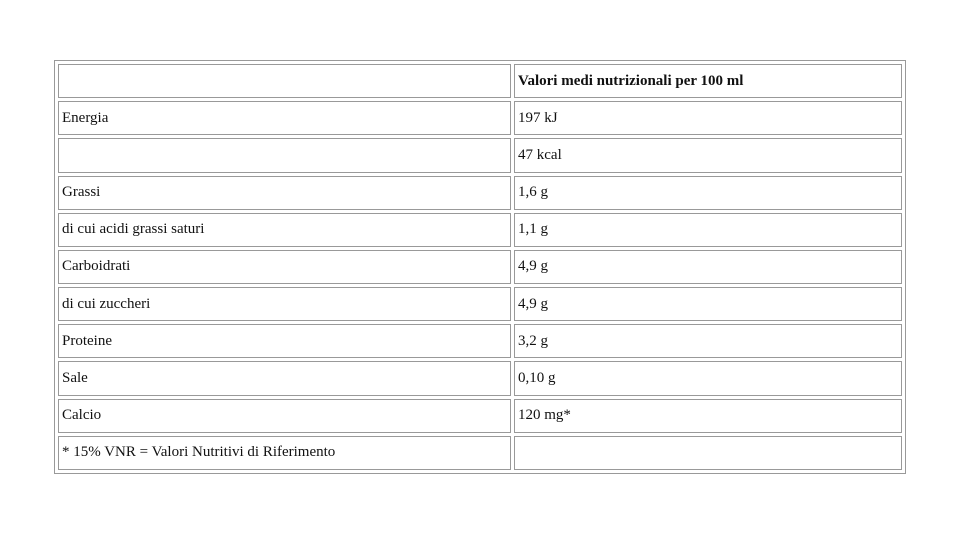 The width and height of the screenshot is (960, 540). I want to click on nutrient-label: di cui acidi grassi saturi, so click(284, 229).